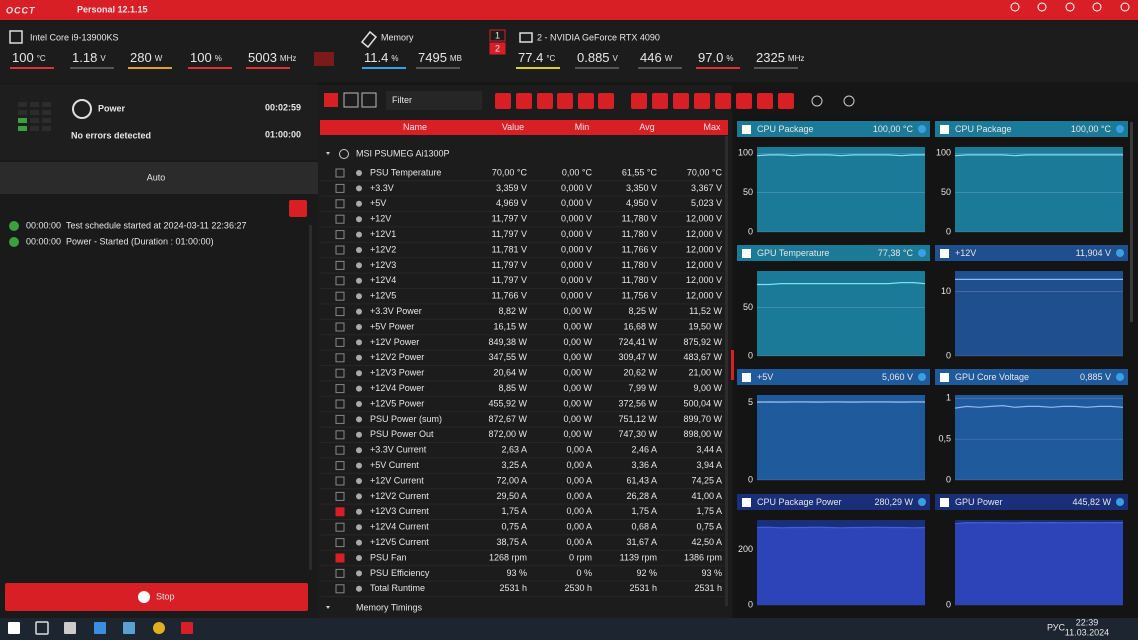 The width and height of the screenshot is (1138, 640). I want to click on graph-current: 0,885 V, so click(1095, 377).